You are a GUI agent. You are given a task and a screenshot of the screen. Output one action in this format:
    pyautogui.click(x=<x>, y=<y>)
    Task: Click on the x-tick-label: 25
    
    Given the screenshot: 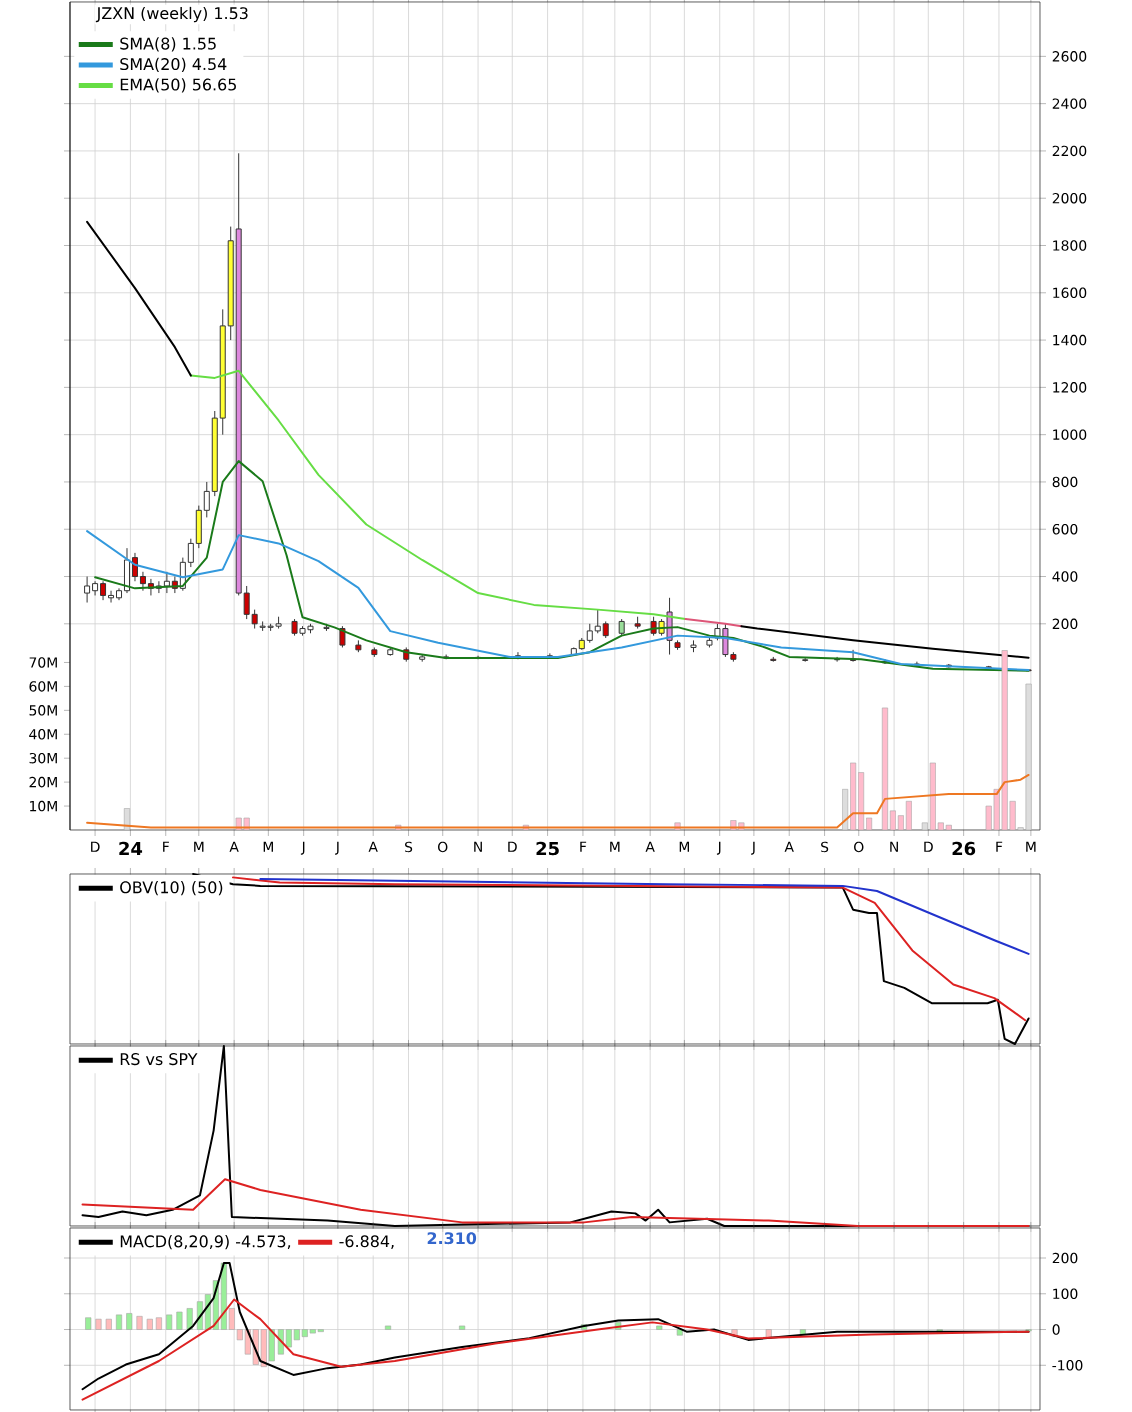 What is the action you would take?
    pyautogui.click(x=547, y=848)
    